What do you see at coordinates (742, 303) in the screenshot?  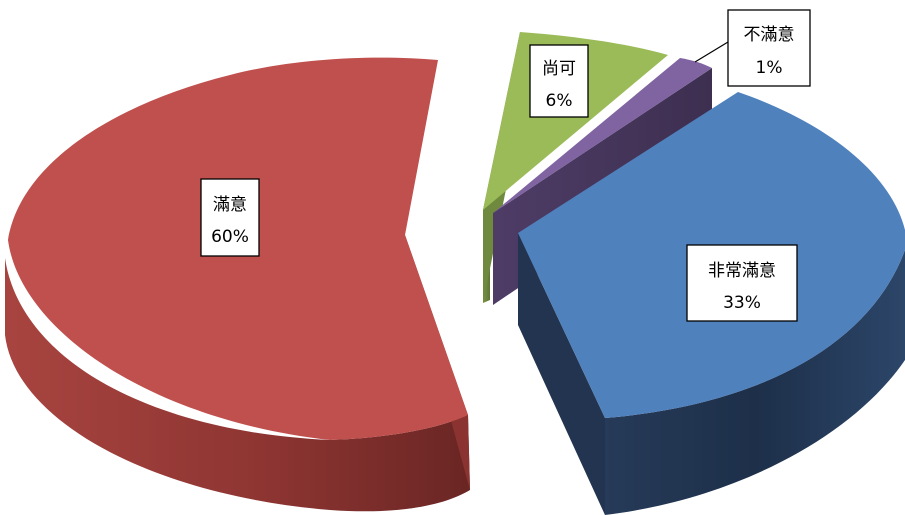 I see `data-label-very-satisfied-value: 33%` at bounding box center [742, 303].